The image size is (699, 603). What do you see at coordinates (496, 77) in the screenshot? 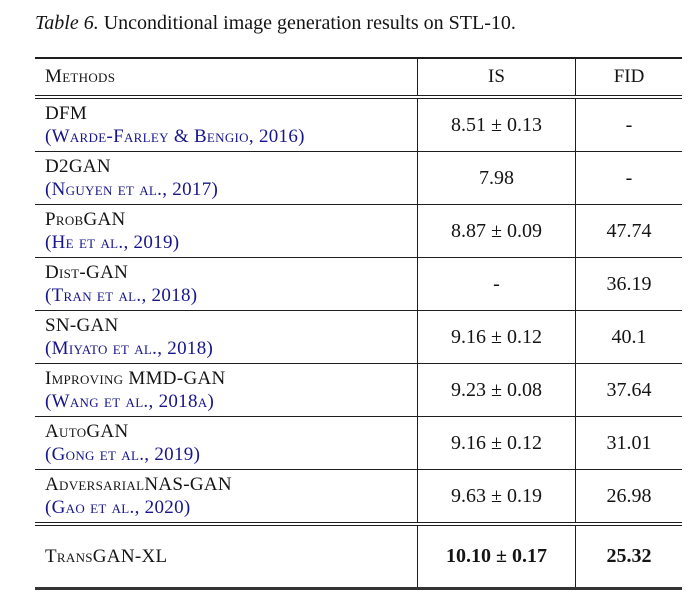
I see `column-header-is: IS` at bounding box center [496, 77].